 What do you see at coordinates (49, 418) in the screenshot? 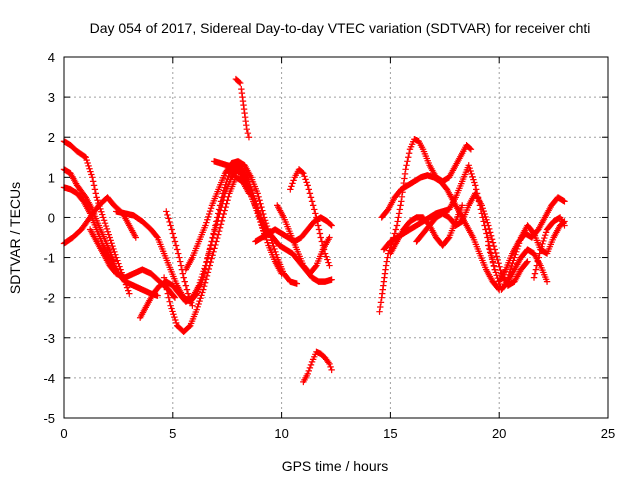
I see `y-tick-label: -5` at bounding box center [49, 418].